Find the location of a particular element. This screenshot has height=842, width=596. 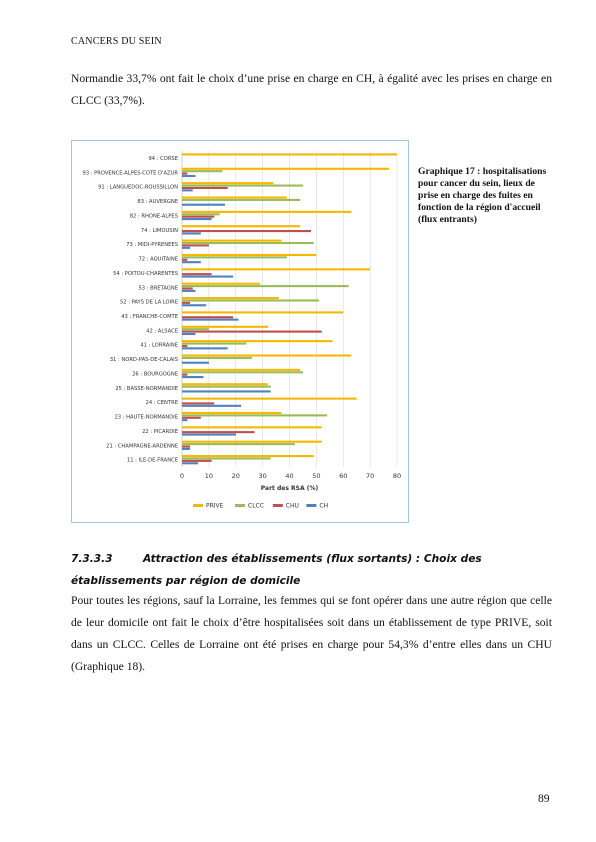

legend-swatch-ch is located at coordinates (311, 505).